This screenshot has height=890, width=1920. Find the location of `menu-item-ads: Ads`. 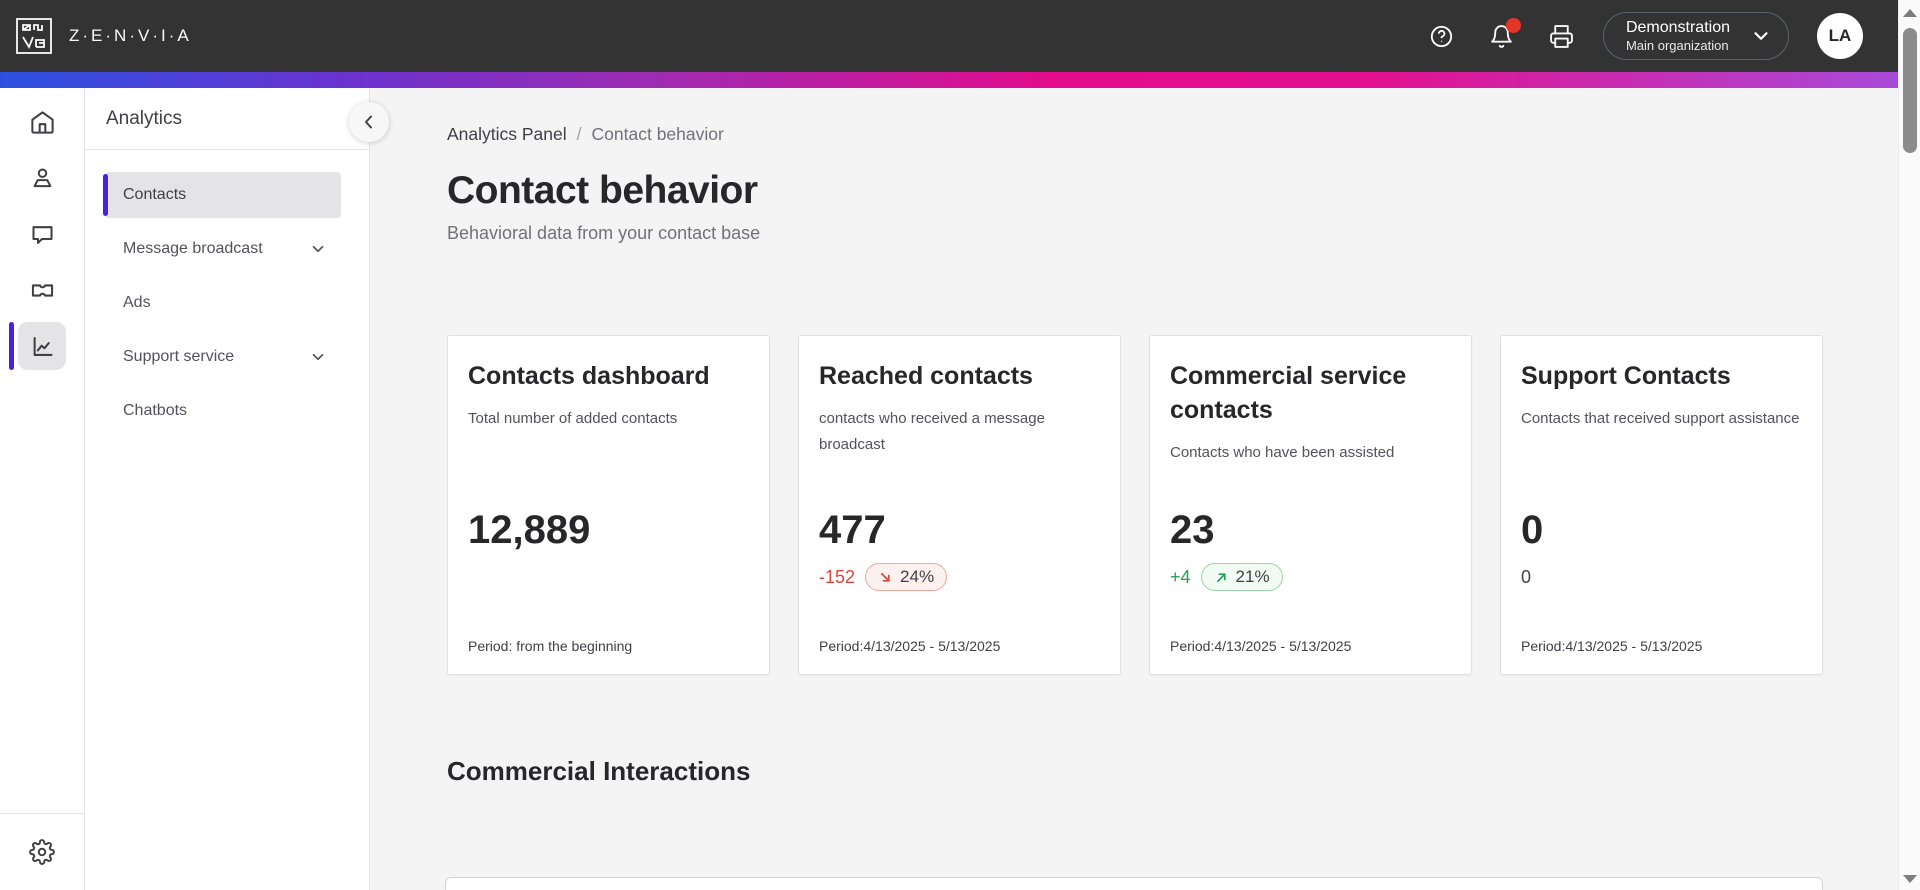

menu-item-ads: Ads is located at coordinates (223, 303).